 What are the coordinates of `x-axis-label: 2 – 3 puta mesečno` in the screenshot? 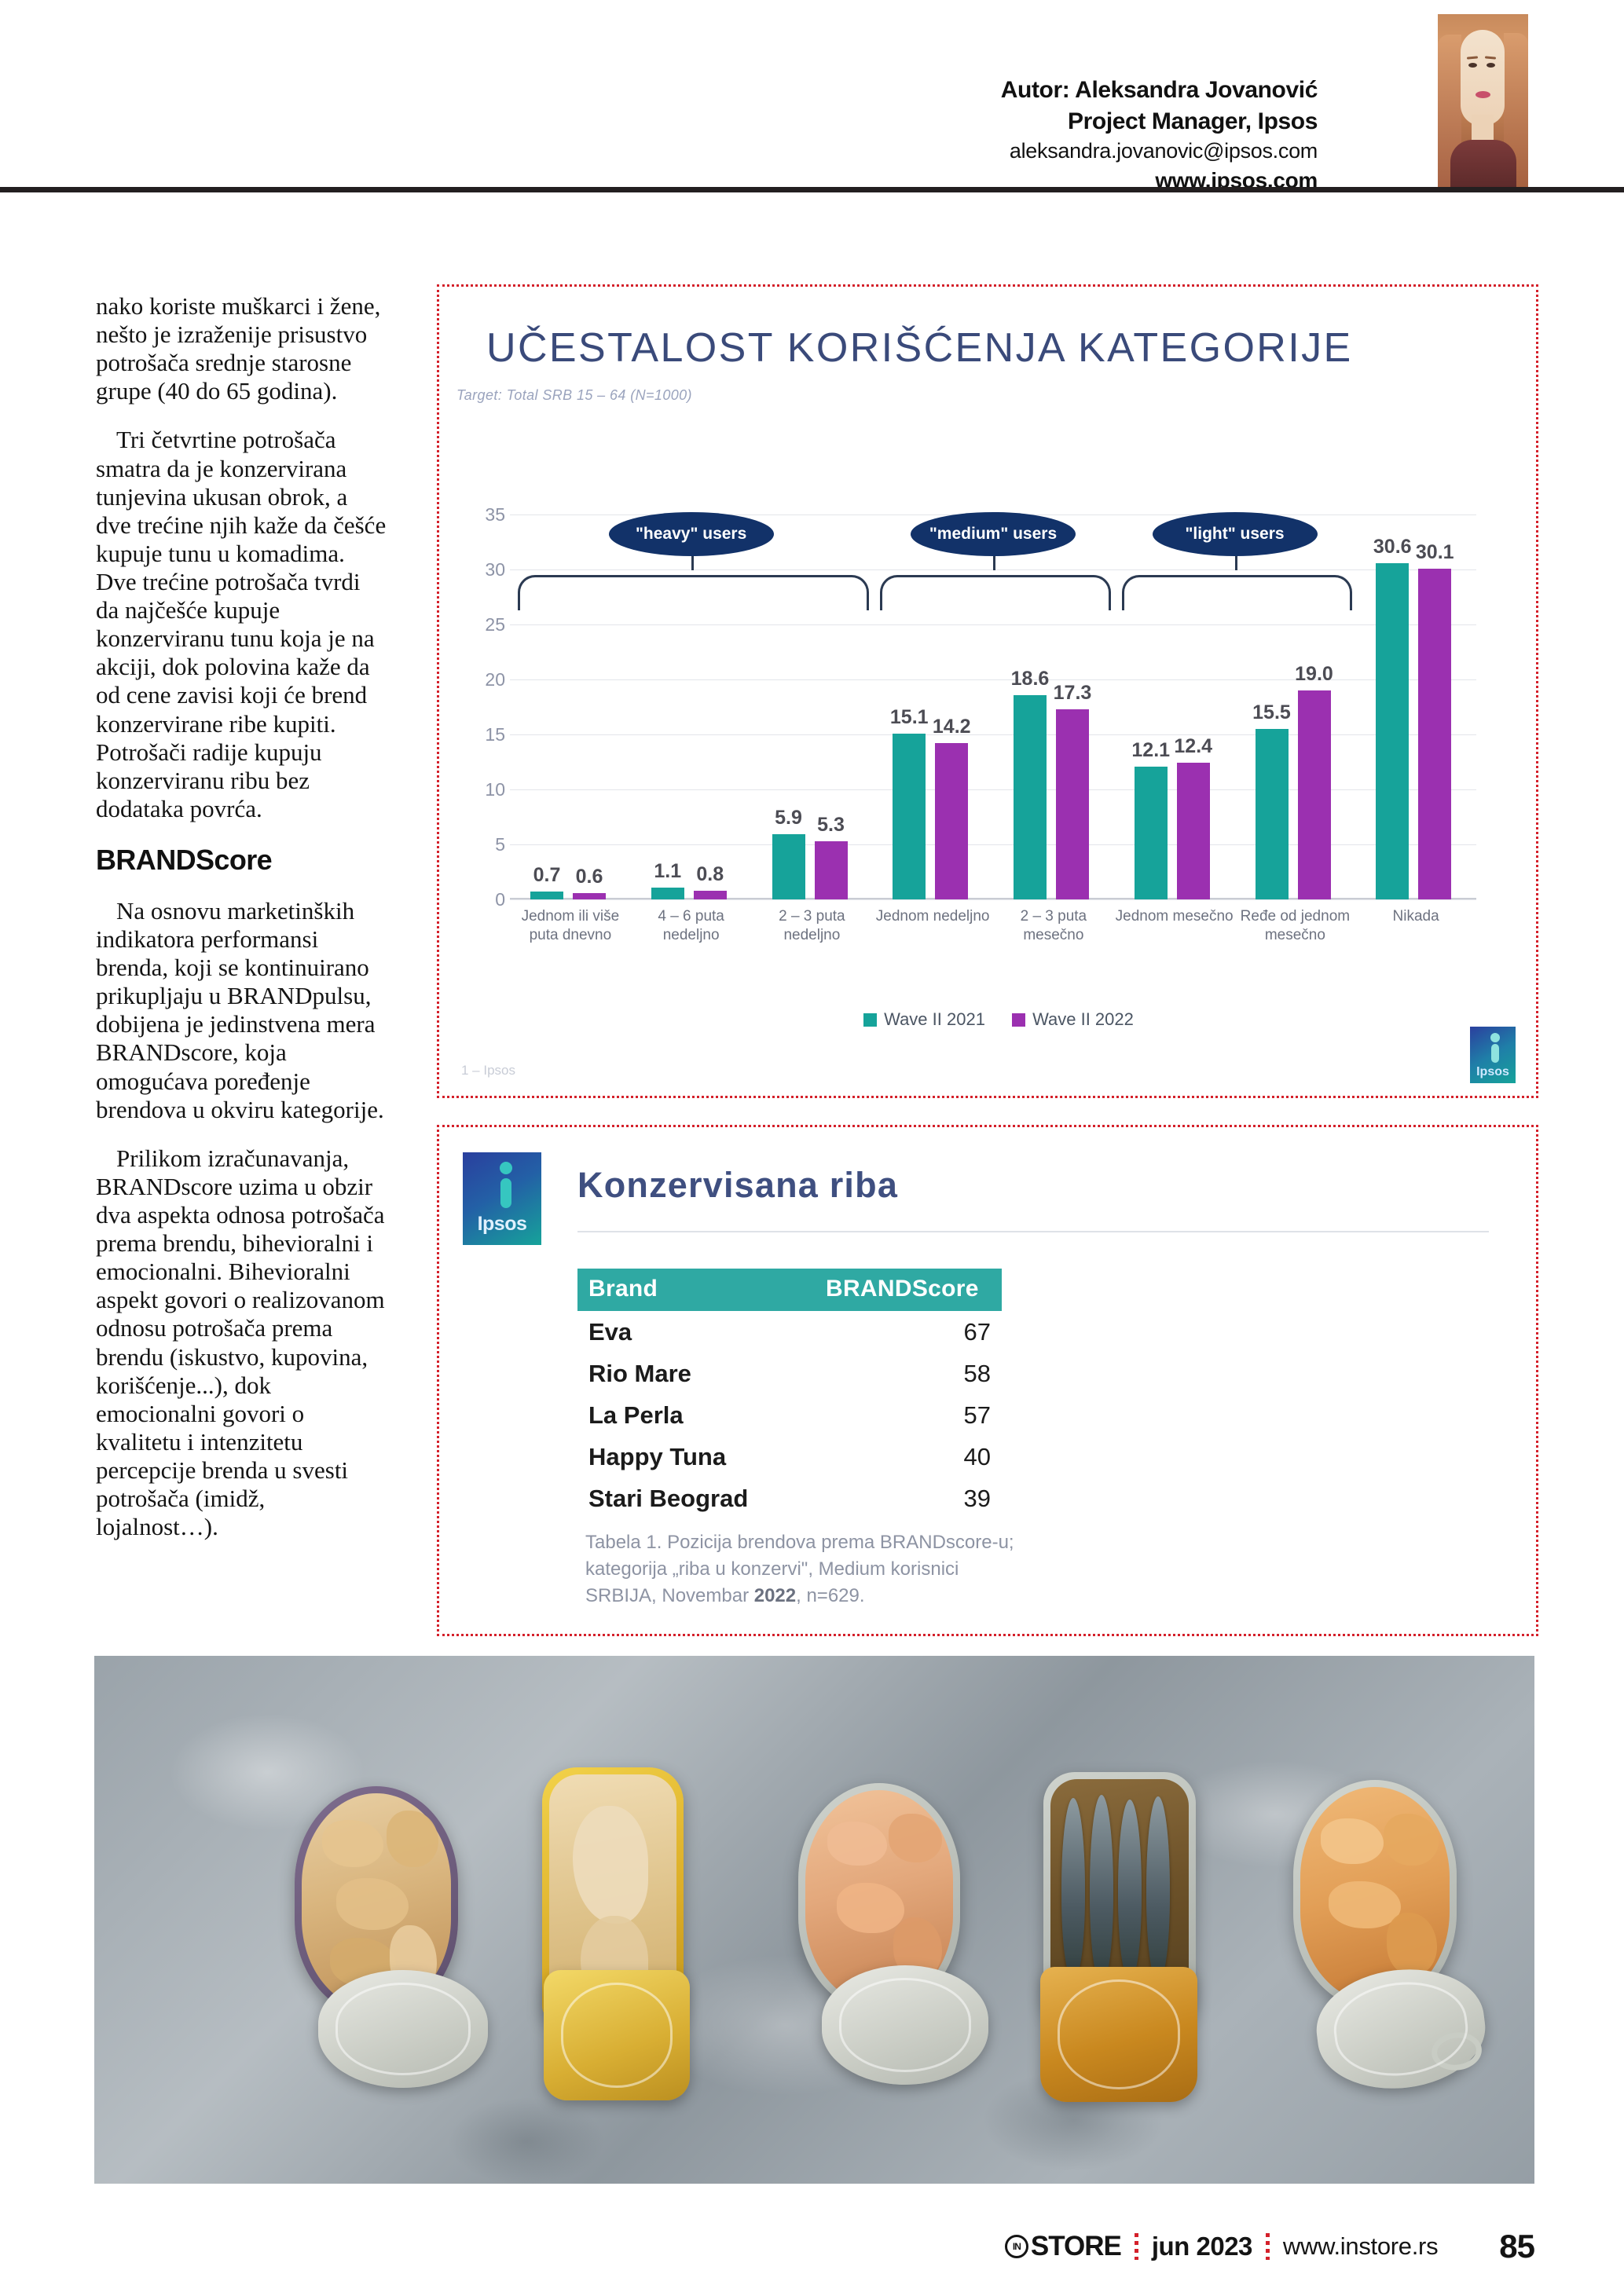 It's located at (1054, 926).